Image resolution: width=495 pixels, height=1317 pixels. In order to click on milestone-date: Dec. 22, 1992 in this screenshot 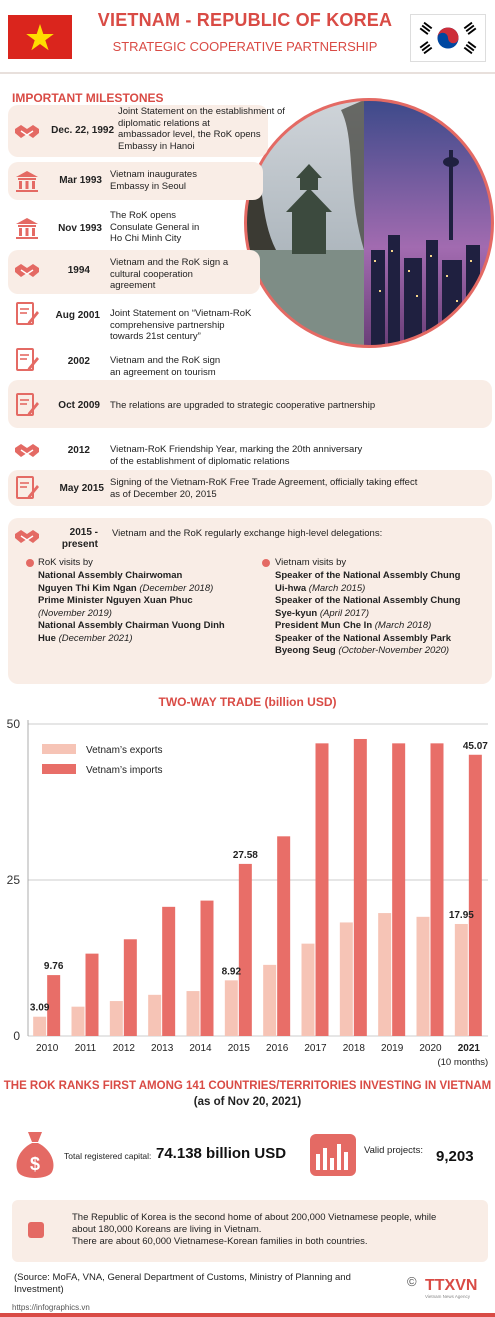, I will do `click(82, 130)`.